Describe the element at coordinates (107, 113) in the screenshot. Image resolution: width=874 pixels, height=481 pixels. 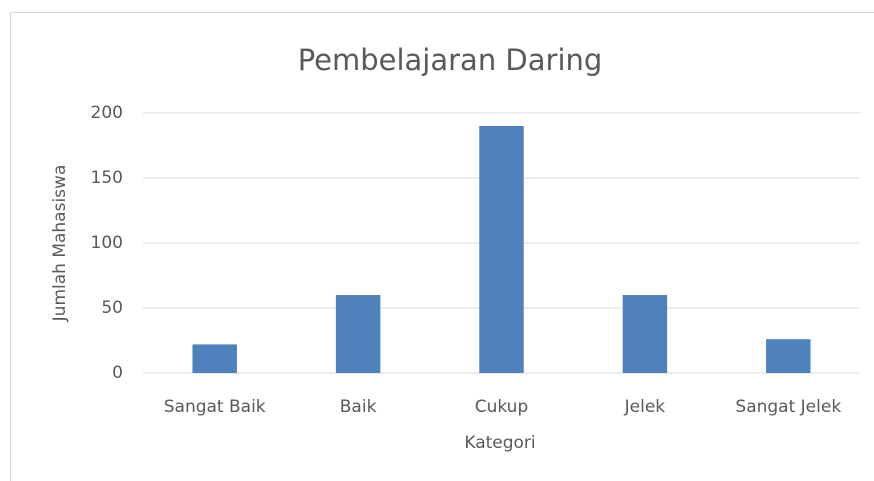
I see `y-tick-label: 200` at that location.